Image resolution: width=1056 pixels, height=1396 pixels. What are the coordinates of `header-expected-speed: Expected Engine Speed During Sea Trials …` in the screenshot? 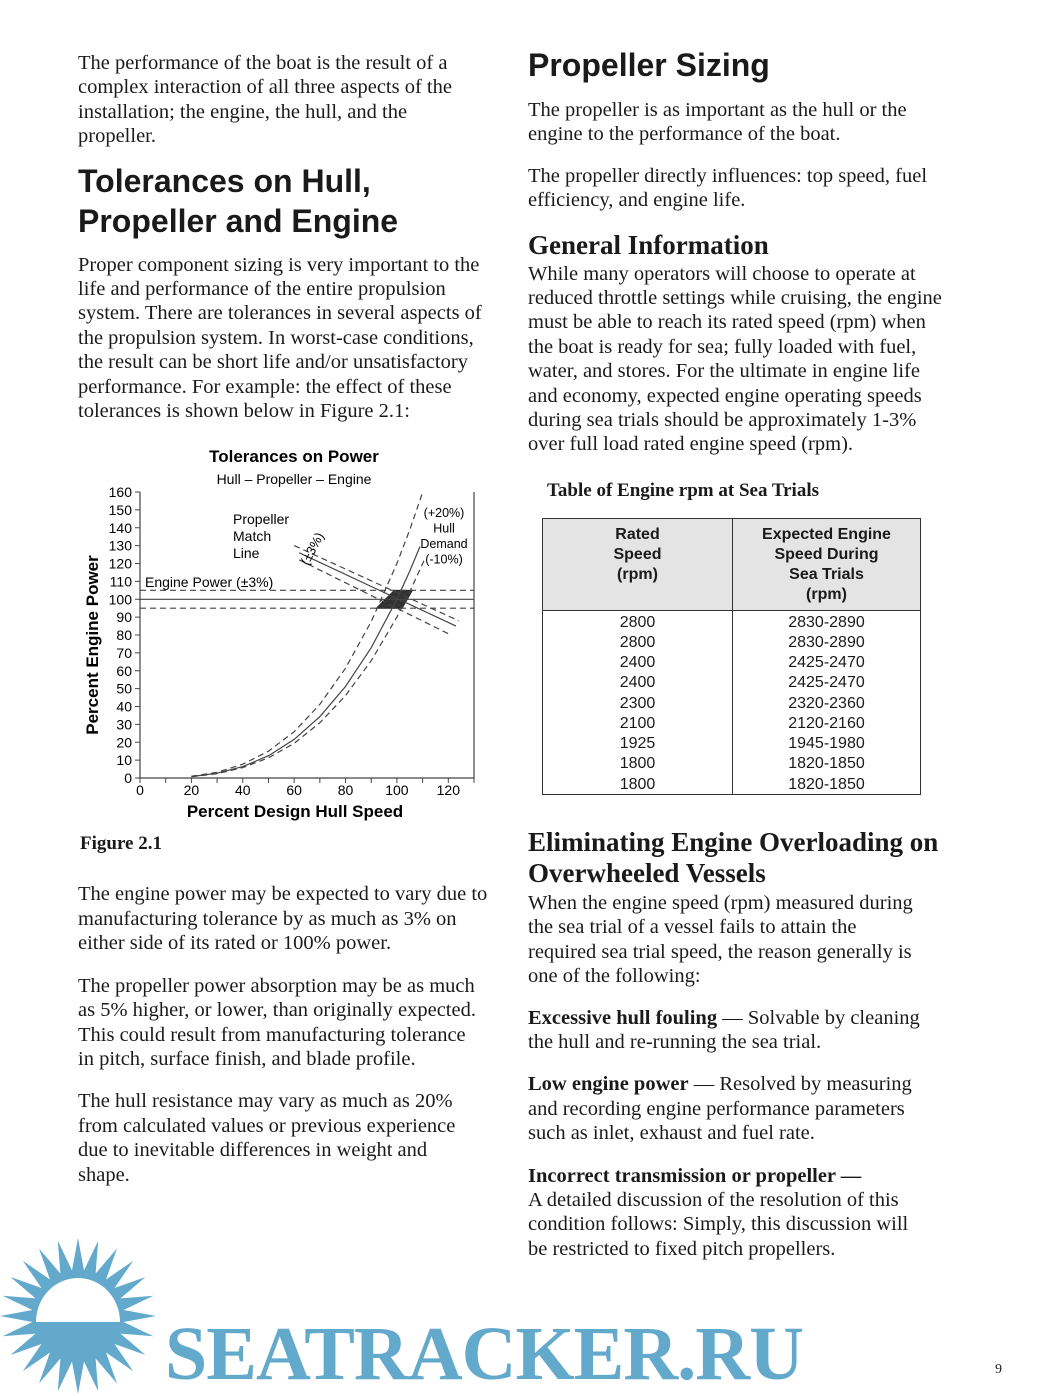 It's located at (826, 564).